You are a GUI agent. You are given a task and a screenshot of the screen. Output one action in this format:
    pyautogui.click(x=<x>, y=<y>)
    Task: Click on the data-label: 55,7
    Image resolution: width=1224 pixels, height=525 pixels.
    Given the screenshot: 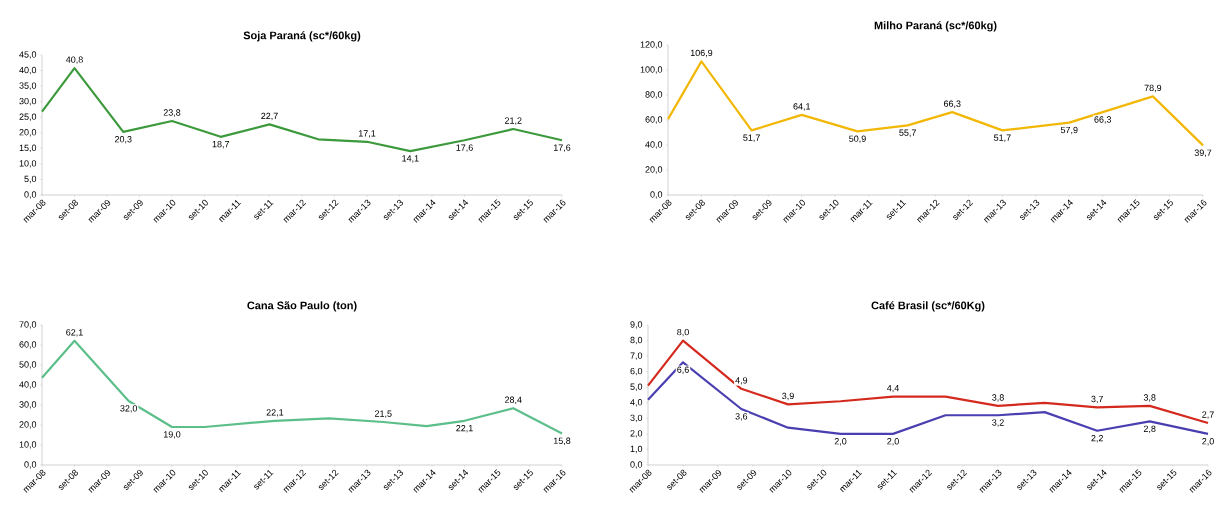 What is the action you would take?
    pyautogui.click(x=907, y=133)
    